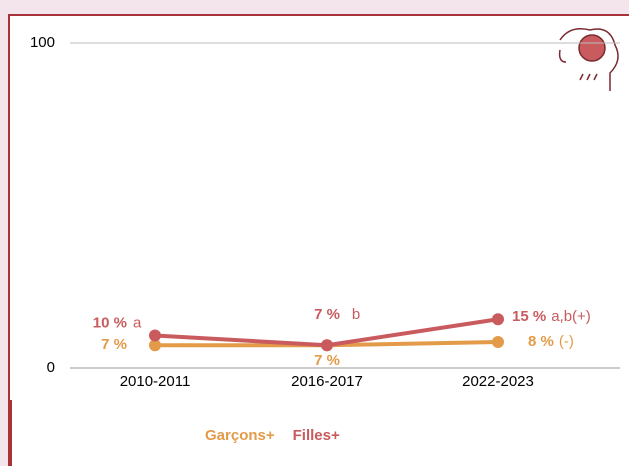 The image size is (629, 466). Describe the element at coordinates (498, 381) in the screenshot. I see `x-tick-label: 2022-2023` at that location.